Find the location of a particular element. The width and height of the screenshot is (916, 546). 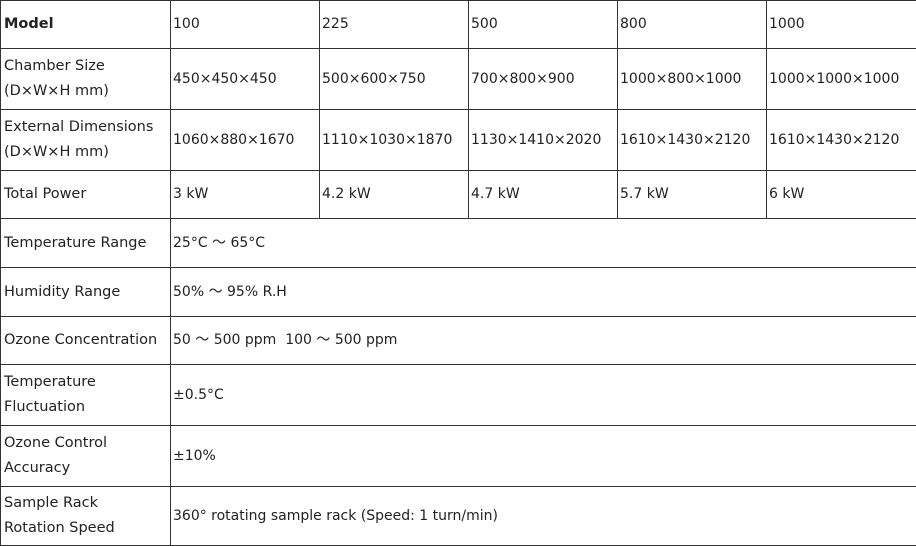

cell: 4.2 kW is located at coordinates (394, 194).